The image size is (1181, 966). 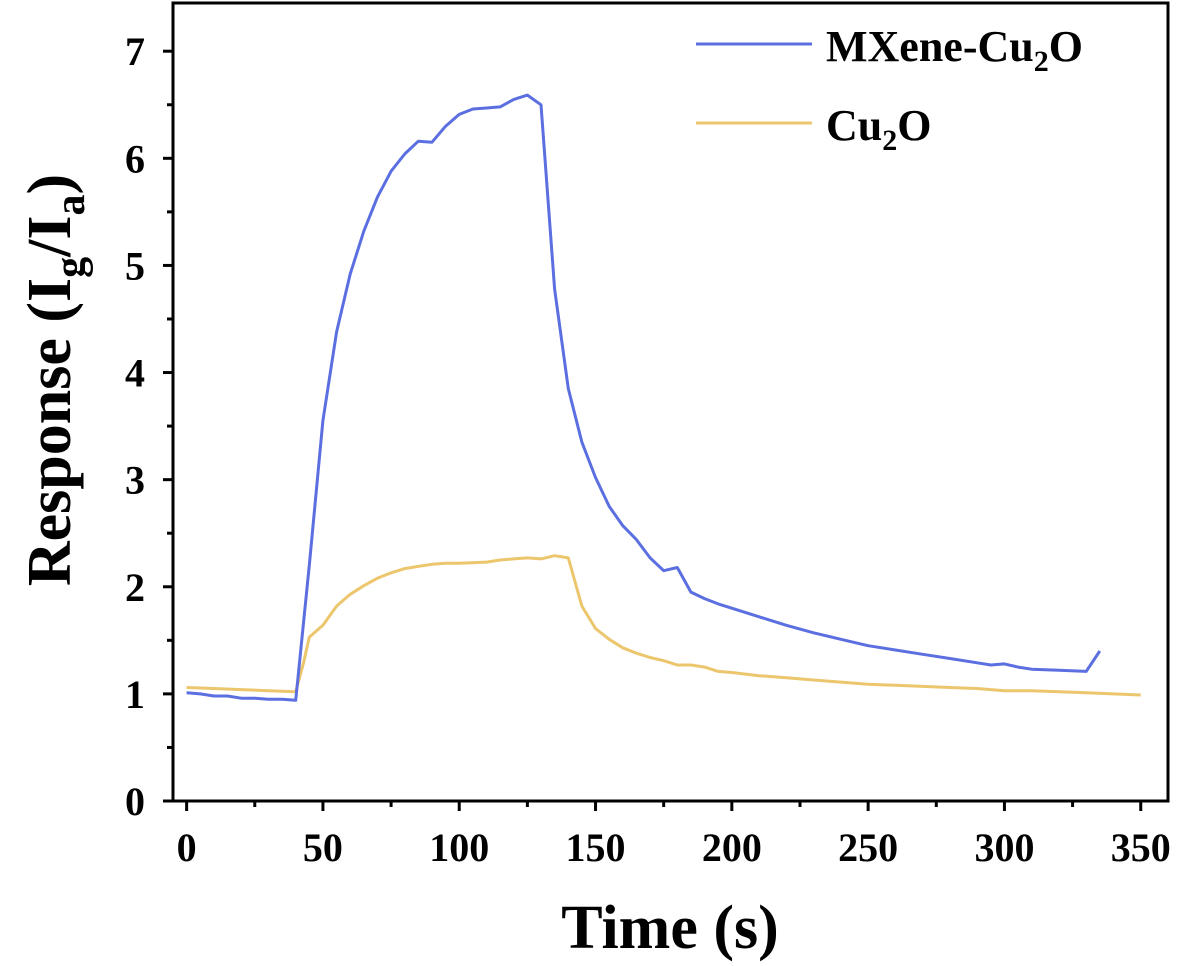 I want to click on y-tick-label: 7, so click(x=135, y=51).